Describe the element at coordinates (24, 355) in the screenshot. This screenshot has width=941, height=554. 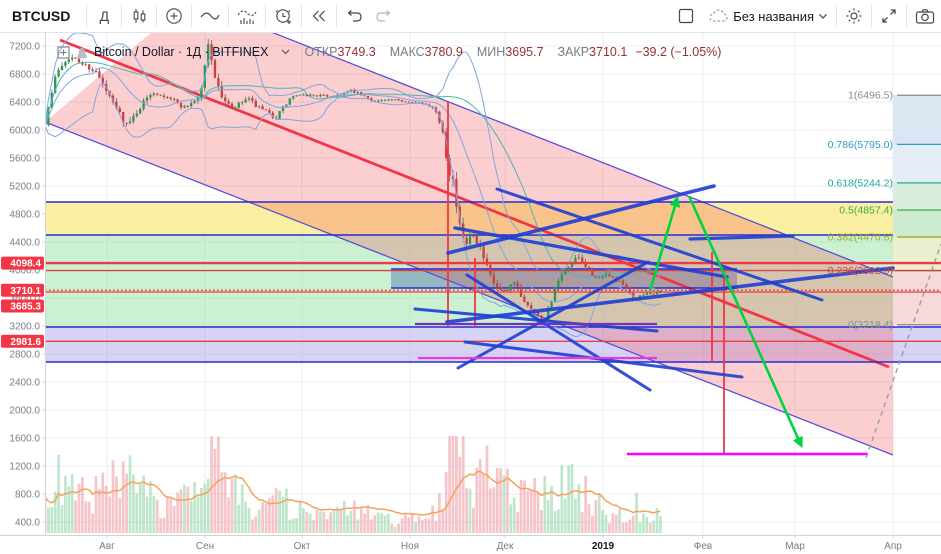
I see `svg-text: 2800.0` at that location.